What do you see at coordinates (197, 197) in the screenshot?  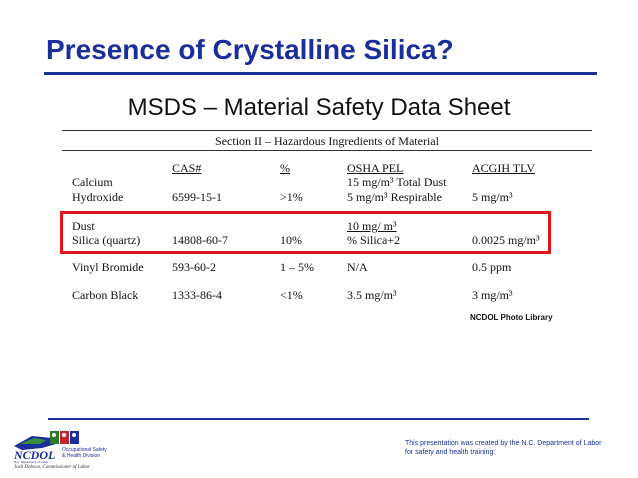 I see `row-cas: 6599-15-1` at bounding box center [197, 197].